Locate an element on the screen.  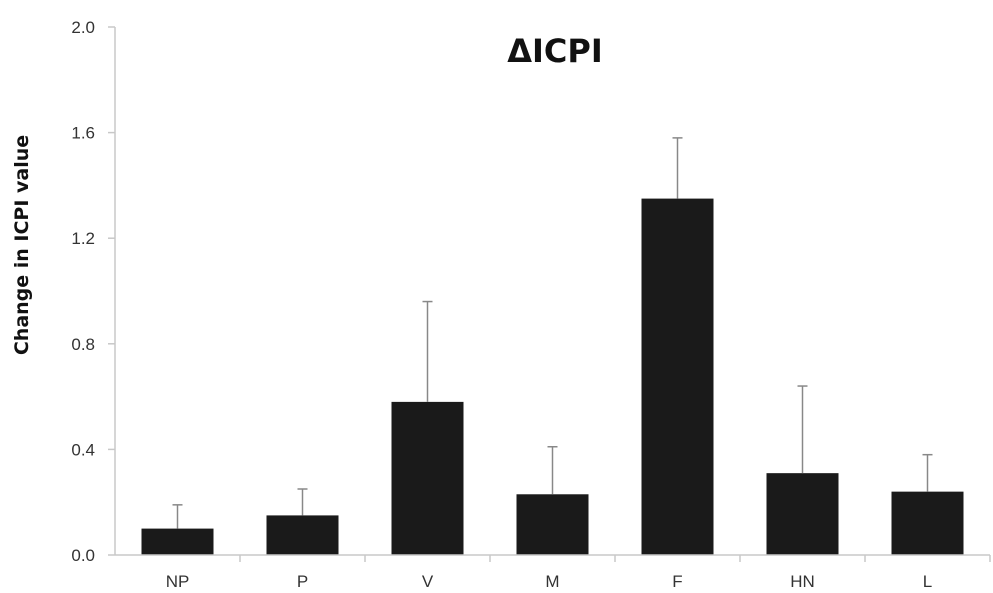
bar-v is located at coordinates (427, 478).